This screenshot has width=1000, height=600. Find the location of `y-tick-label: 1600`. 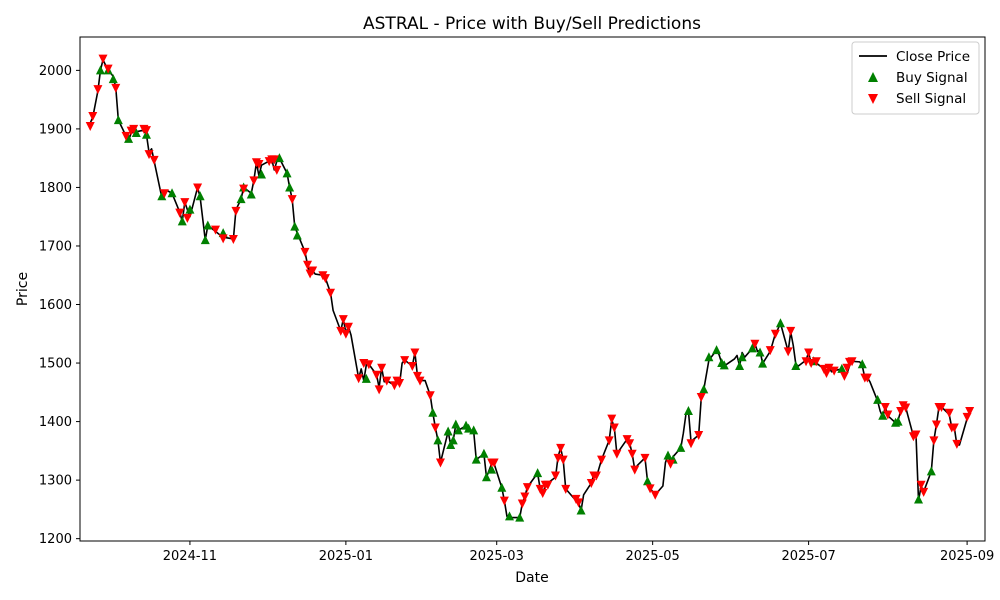

y-tick-label: 1600 is located at coordinates (55, 305).